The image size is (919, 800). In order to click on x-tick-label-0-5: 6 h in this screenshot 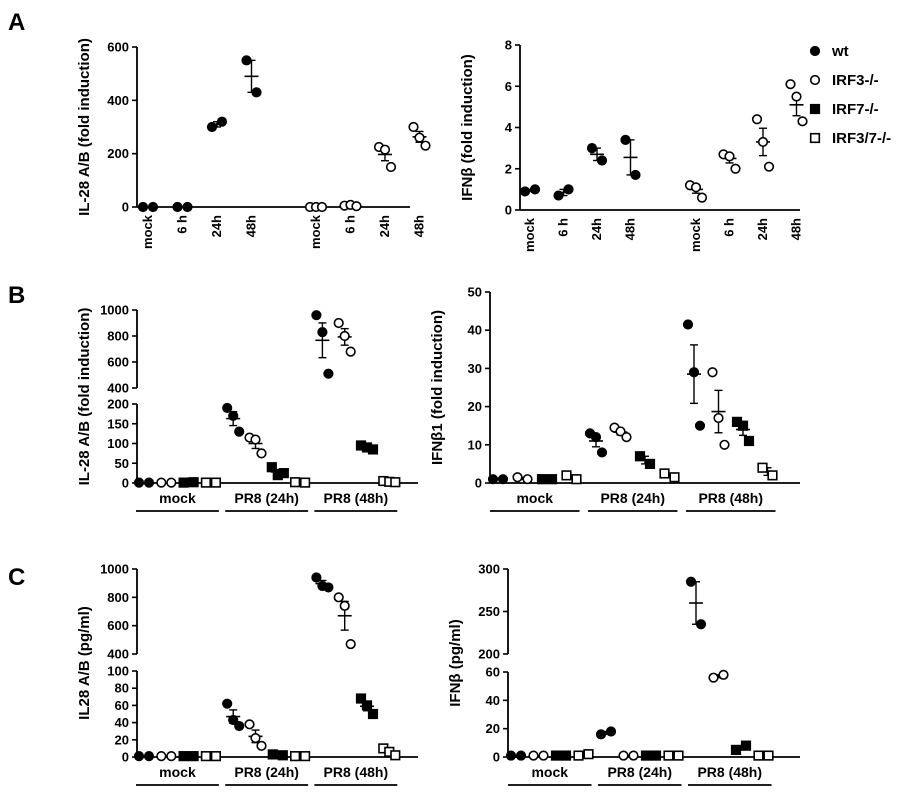, I will do `click(350, 224)`.